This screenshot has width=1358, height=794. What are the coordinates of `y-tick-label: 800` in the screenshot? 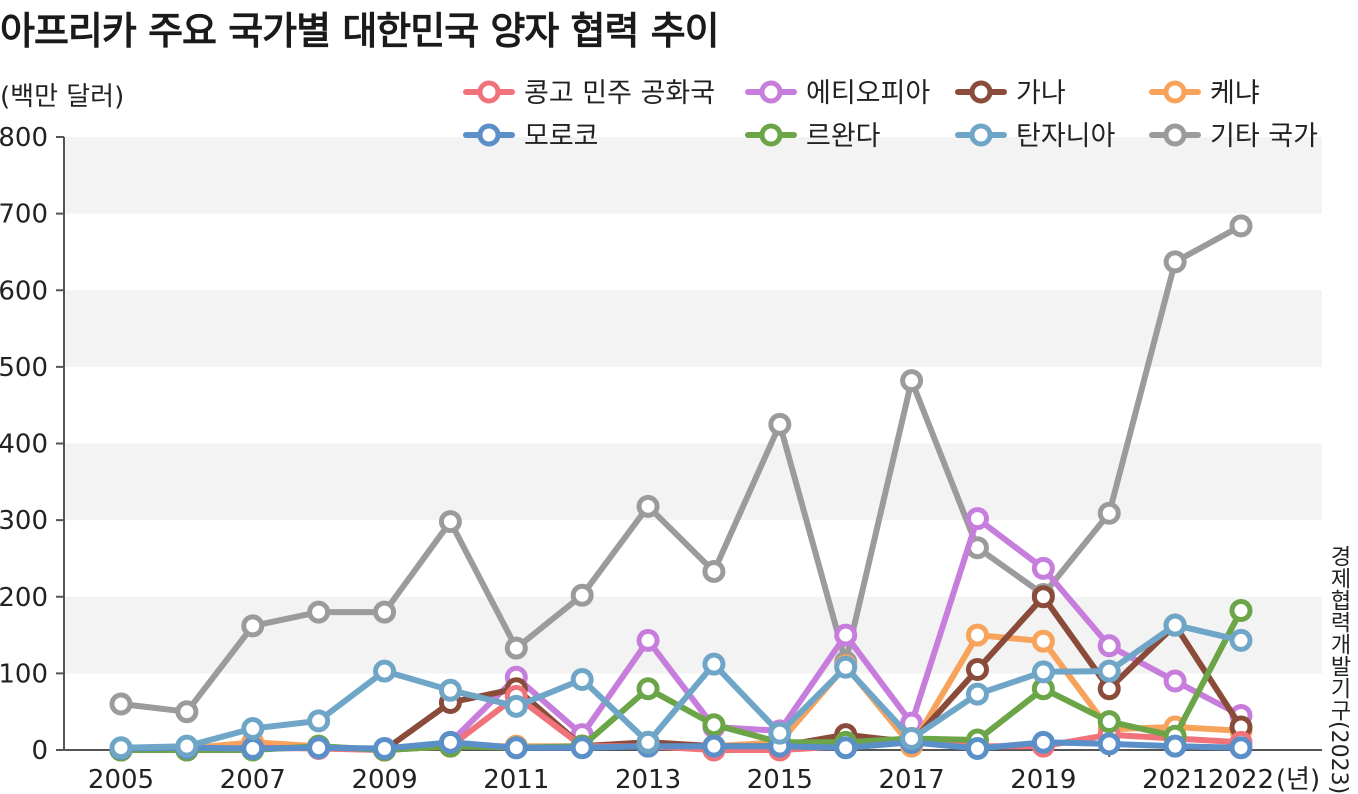 It's located at (24, 138).